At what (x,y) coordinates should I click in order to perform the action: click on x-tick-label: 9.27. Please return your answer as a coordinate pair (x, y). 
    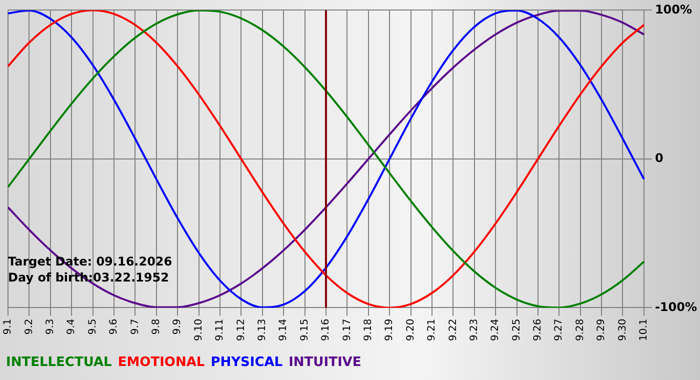
    Looking at the image, I should click on (559, 329).